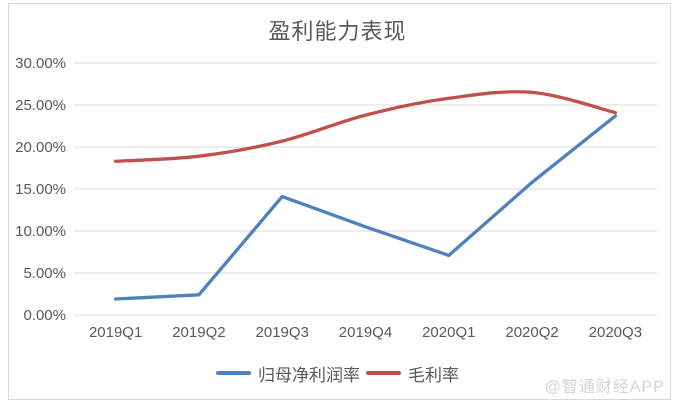 This screenshot has height=405, width=675. Describe the element at coordinates (337, 31) in the screenshot. I see `chart-title: 盈利能力表现` at that location.